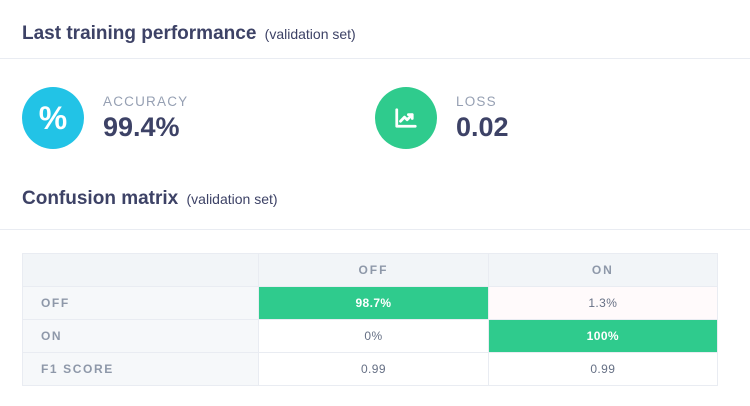  Describe the element at coordinates (603, 303) in the screenshot. I see `cell-off-on: 1.3%` at that location.